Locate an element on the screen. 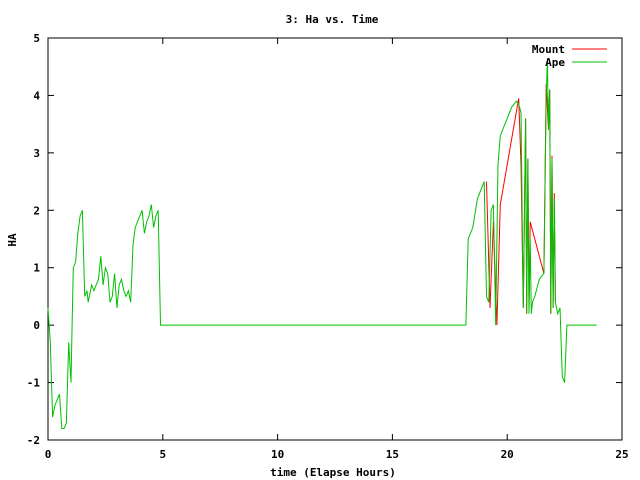 The width and height of the screenshot is (640, 480). y-axis-label: HA is located at coordinates (12, 240).